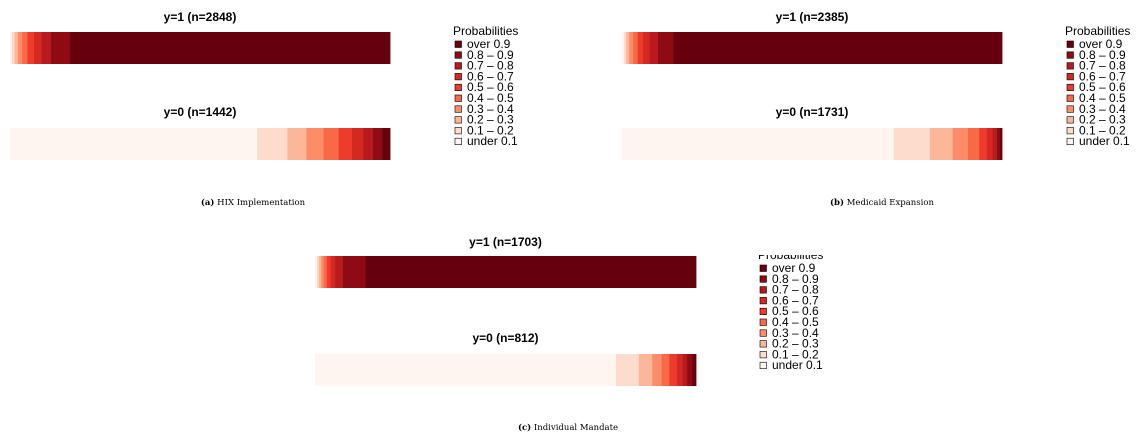 The width and height of the screenshot is (1137, 440). Describe the element at coordinates (889, 203) in the screenshot. I see `caption-text: Medicaid Expansion` at that location.